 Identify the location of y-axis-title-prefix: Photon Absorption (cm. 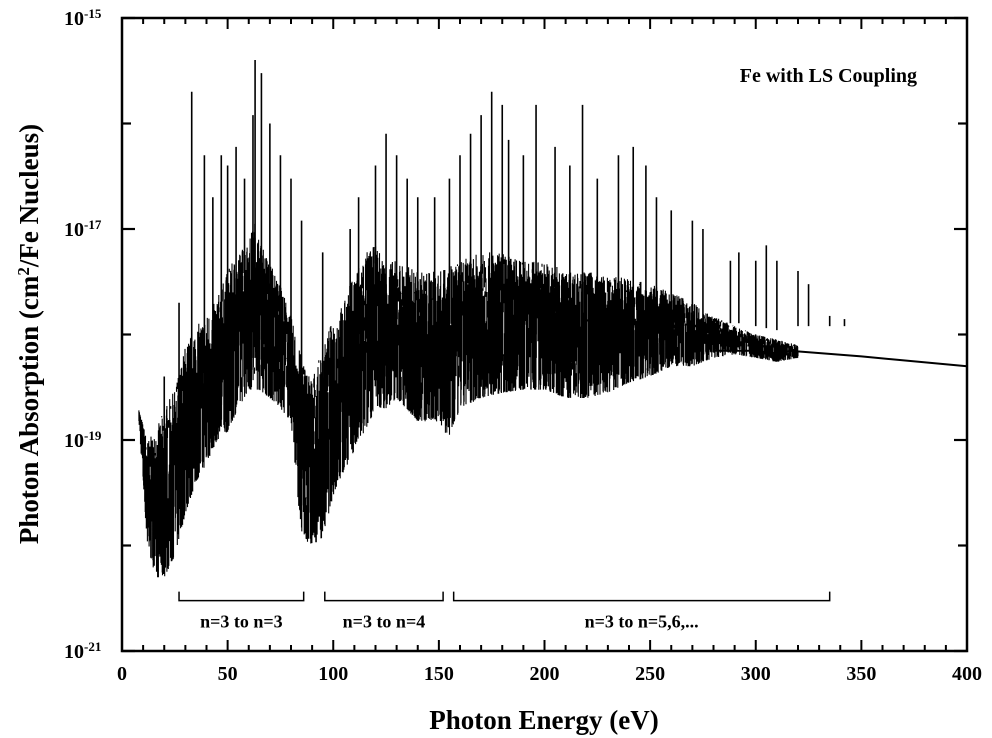
(29, 409).